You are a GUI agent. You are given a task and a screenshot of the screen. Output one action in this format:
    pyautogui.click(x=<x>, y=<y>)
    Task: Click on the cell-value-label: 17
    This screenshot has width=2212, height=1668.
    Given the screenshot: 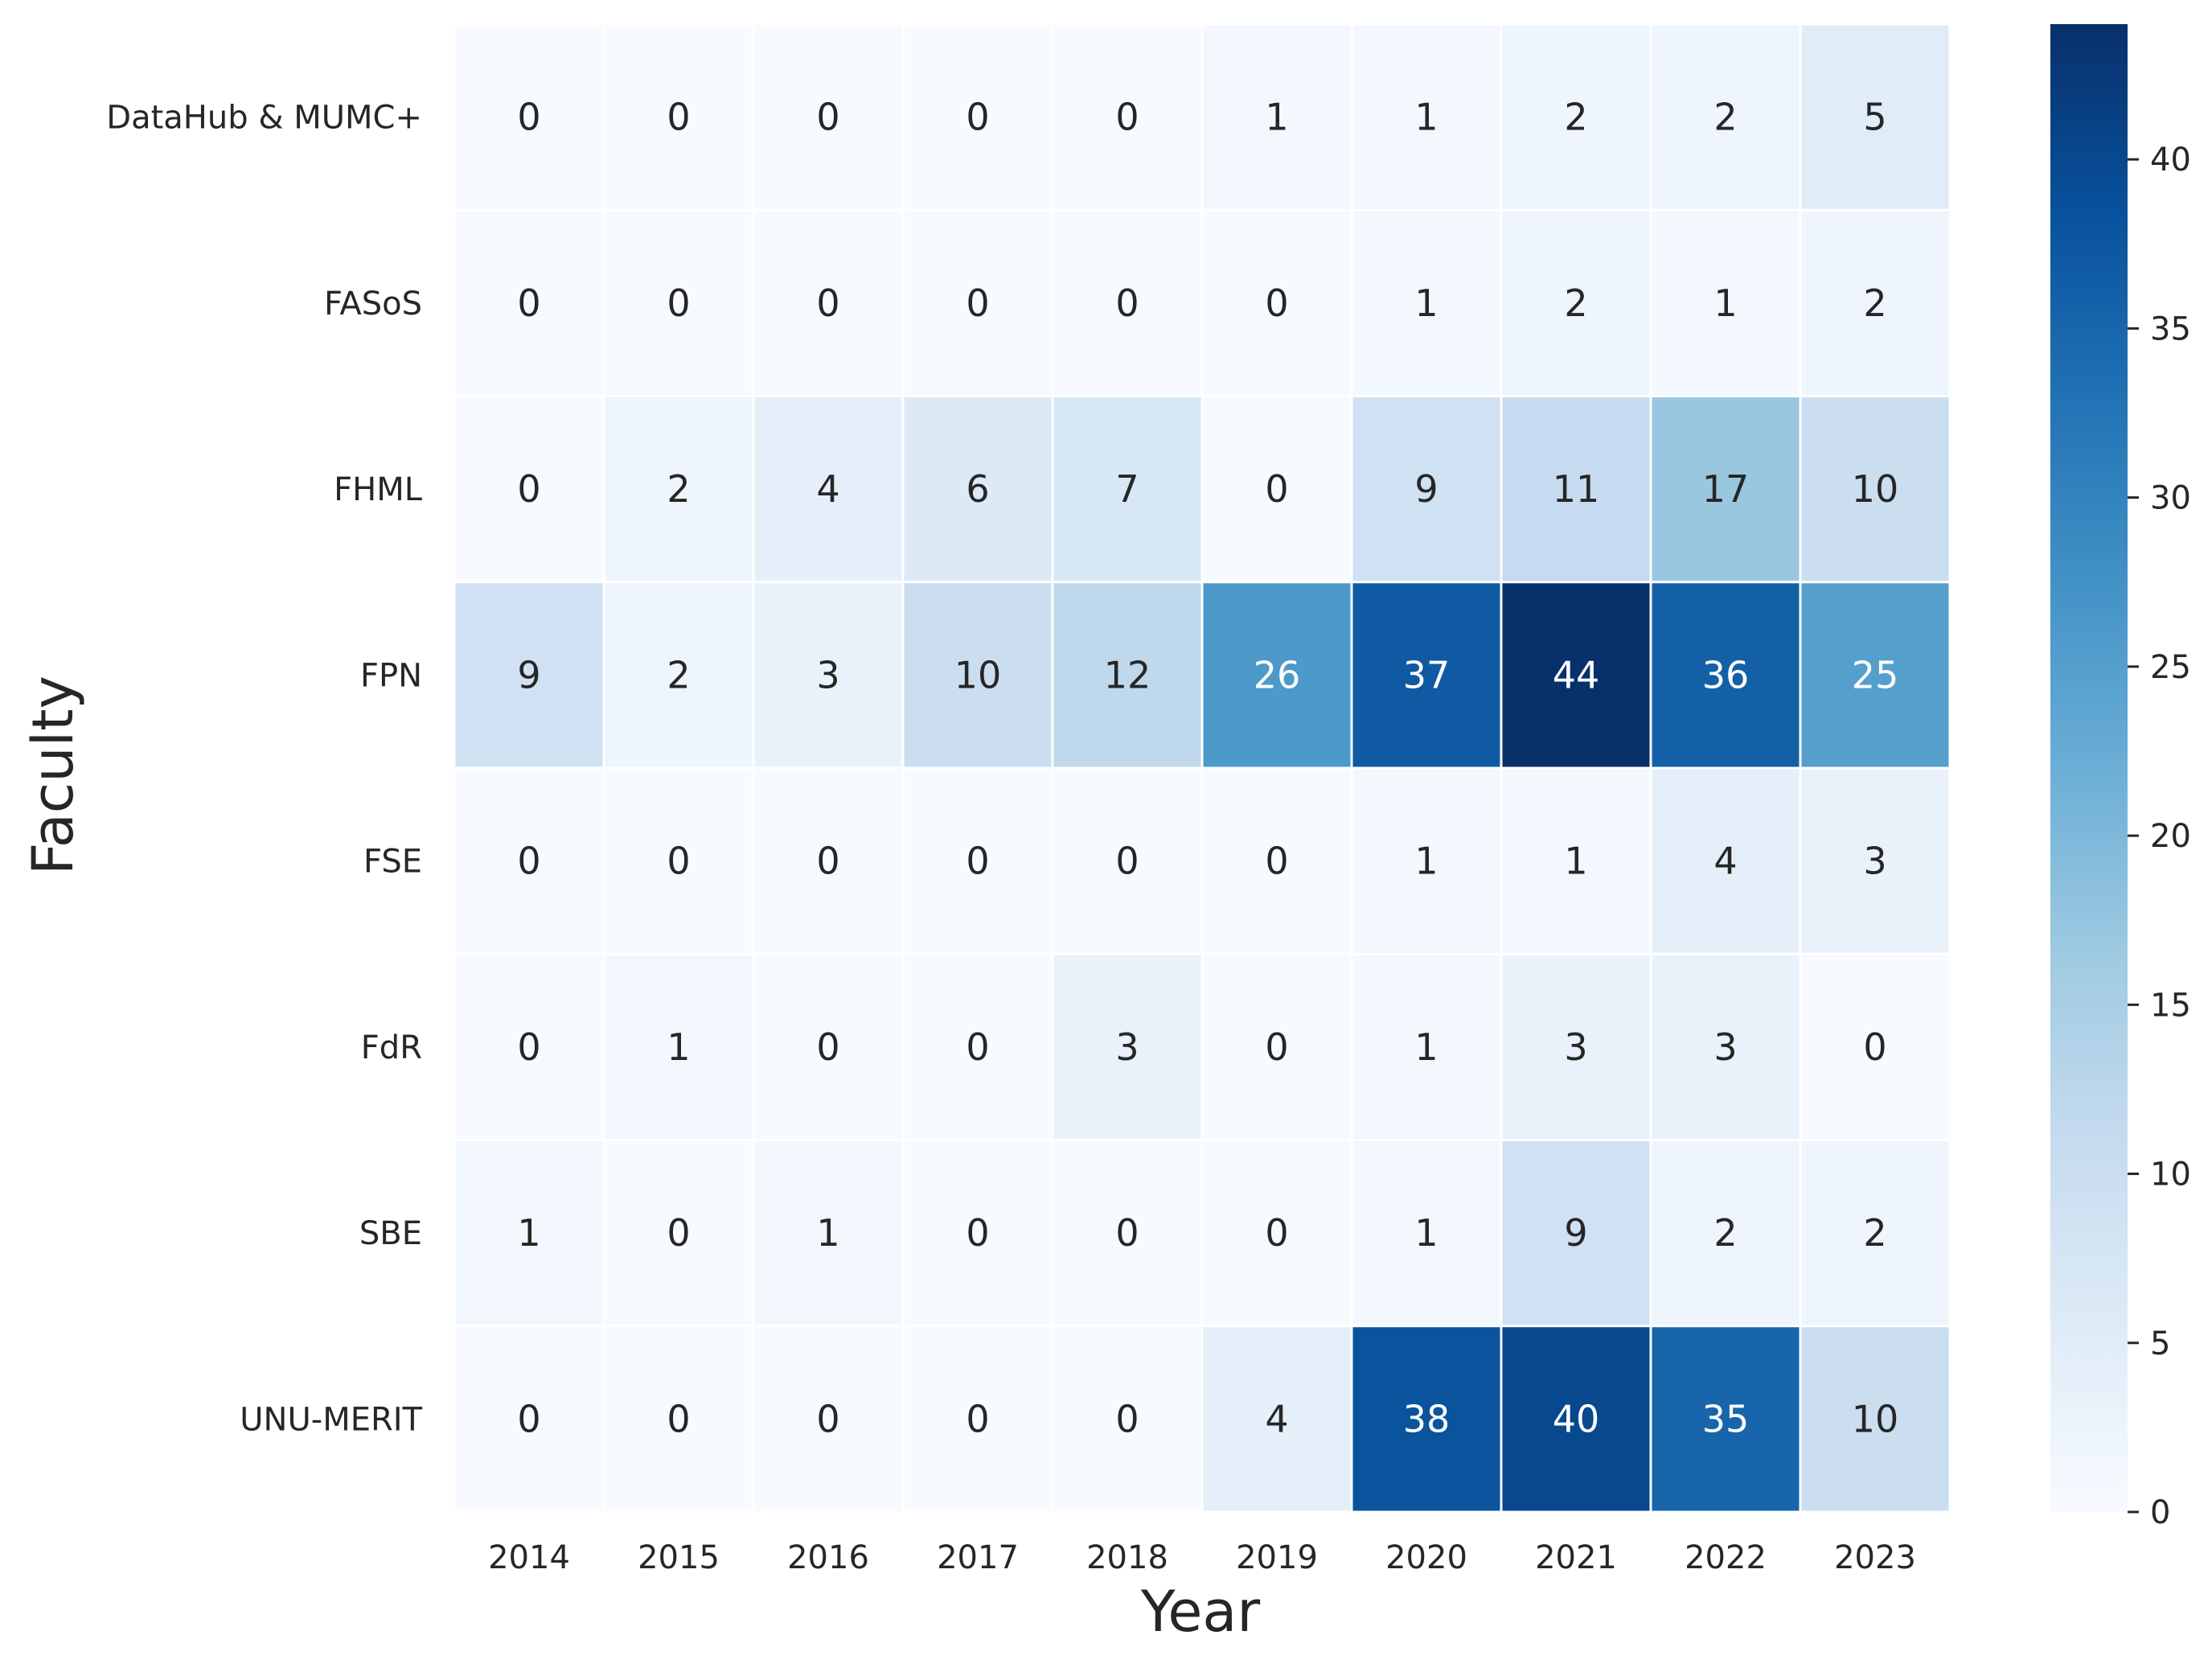 What is the action you would take?
    pyautogui.click(x=1726, y=489)
    